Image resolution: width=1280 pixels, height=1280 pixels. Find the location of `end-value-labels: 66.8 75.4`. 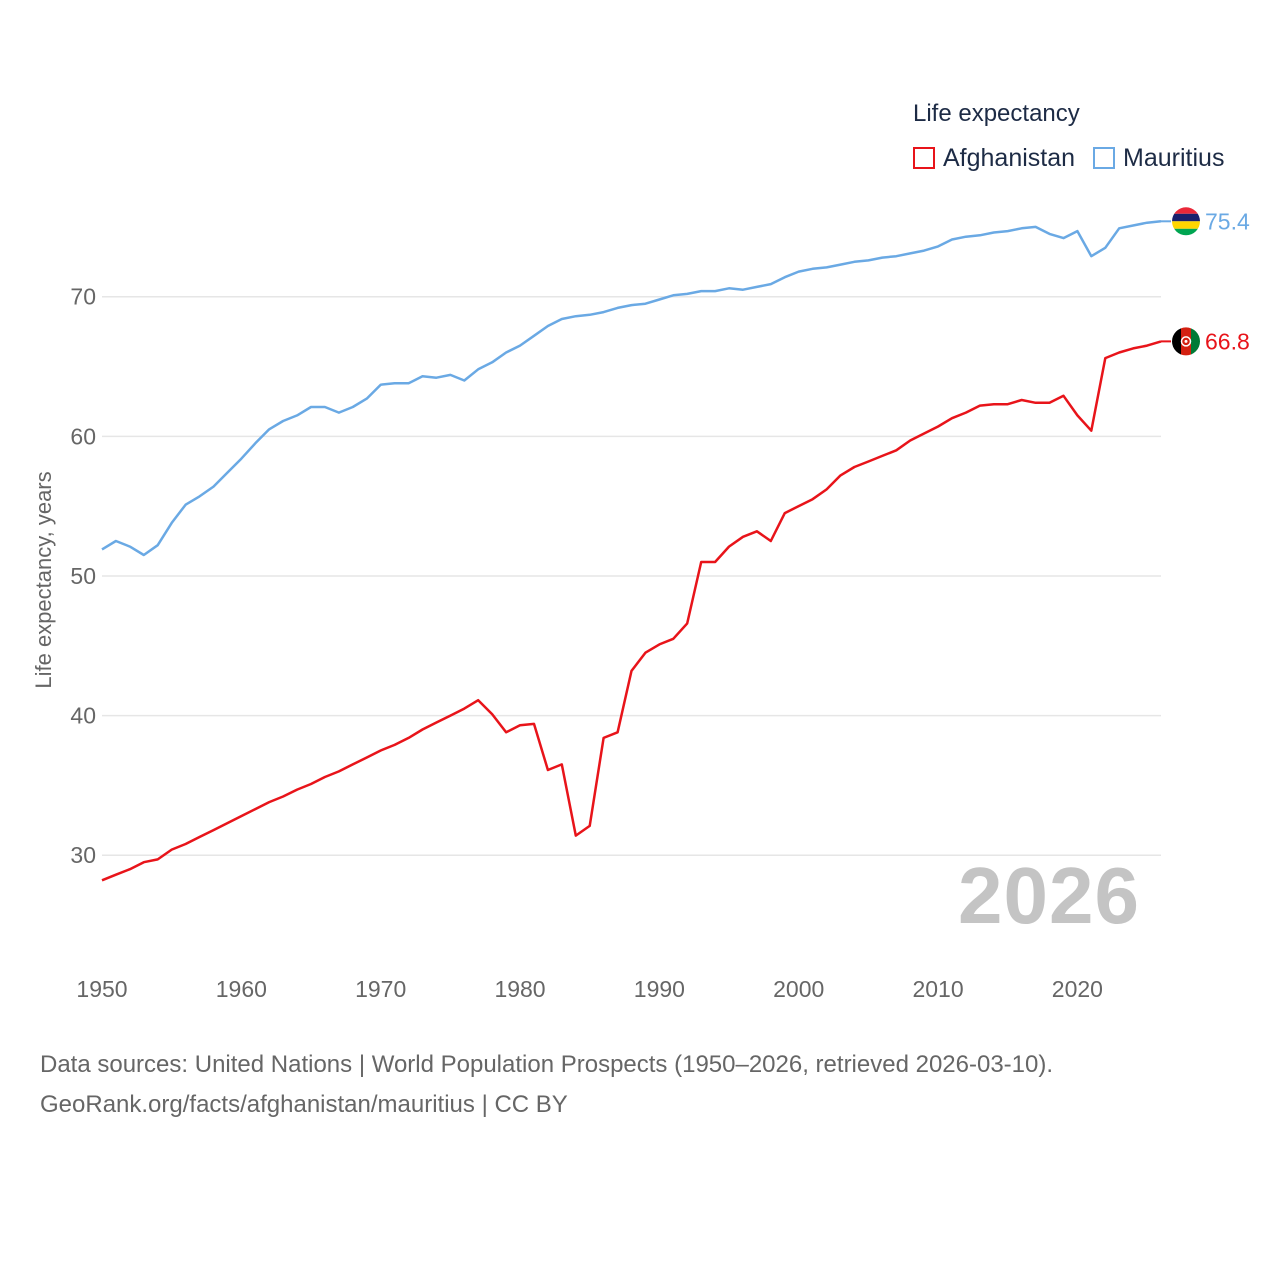

end-value-labels: 66.8 75.4 is located at coordinates (1227, 281).